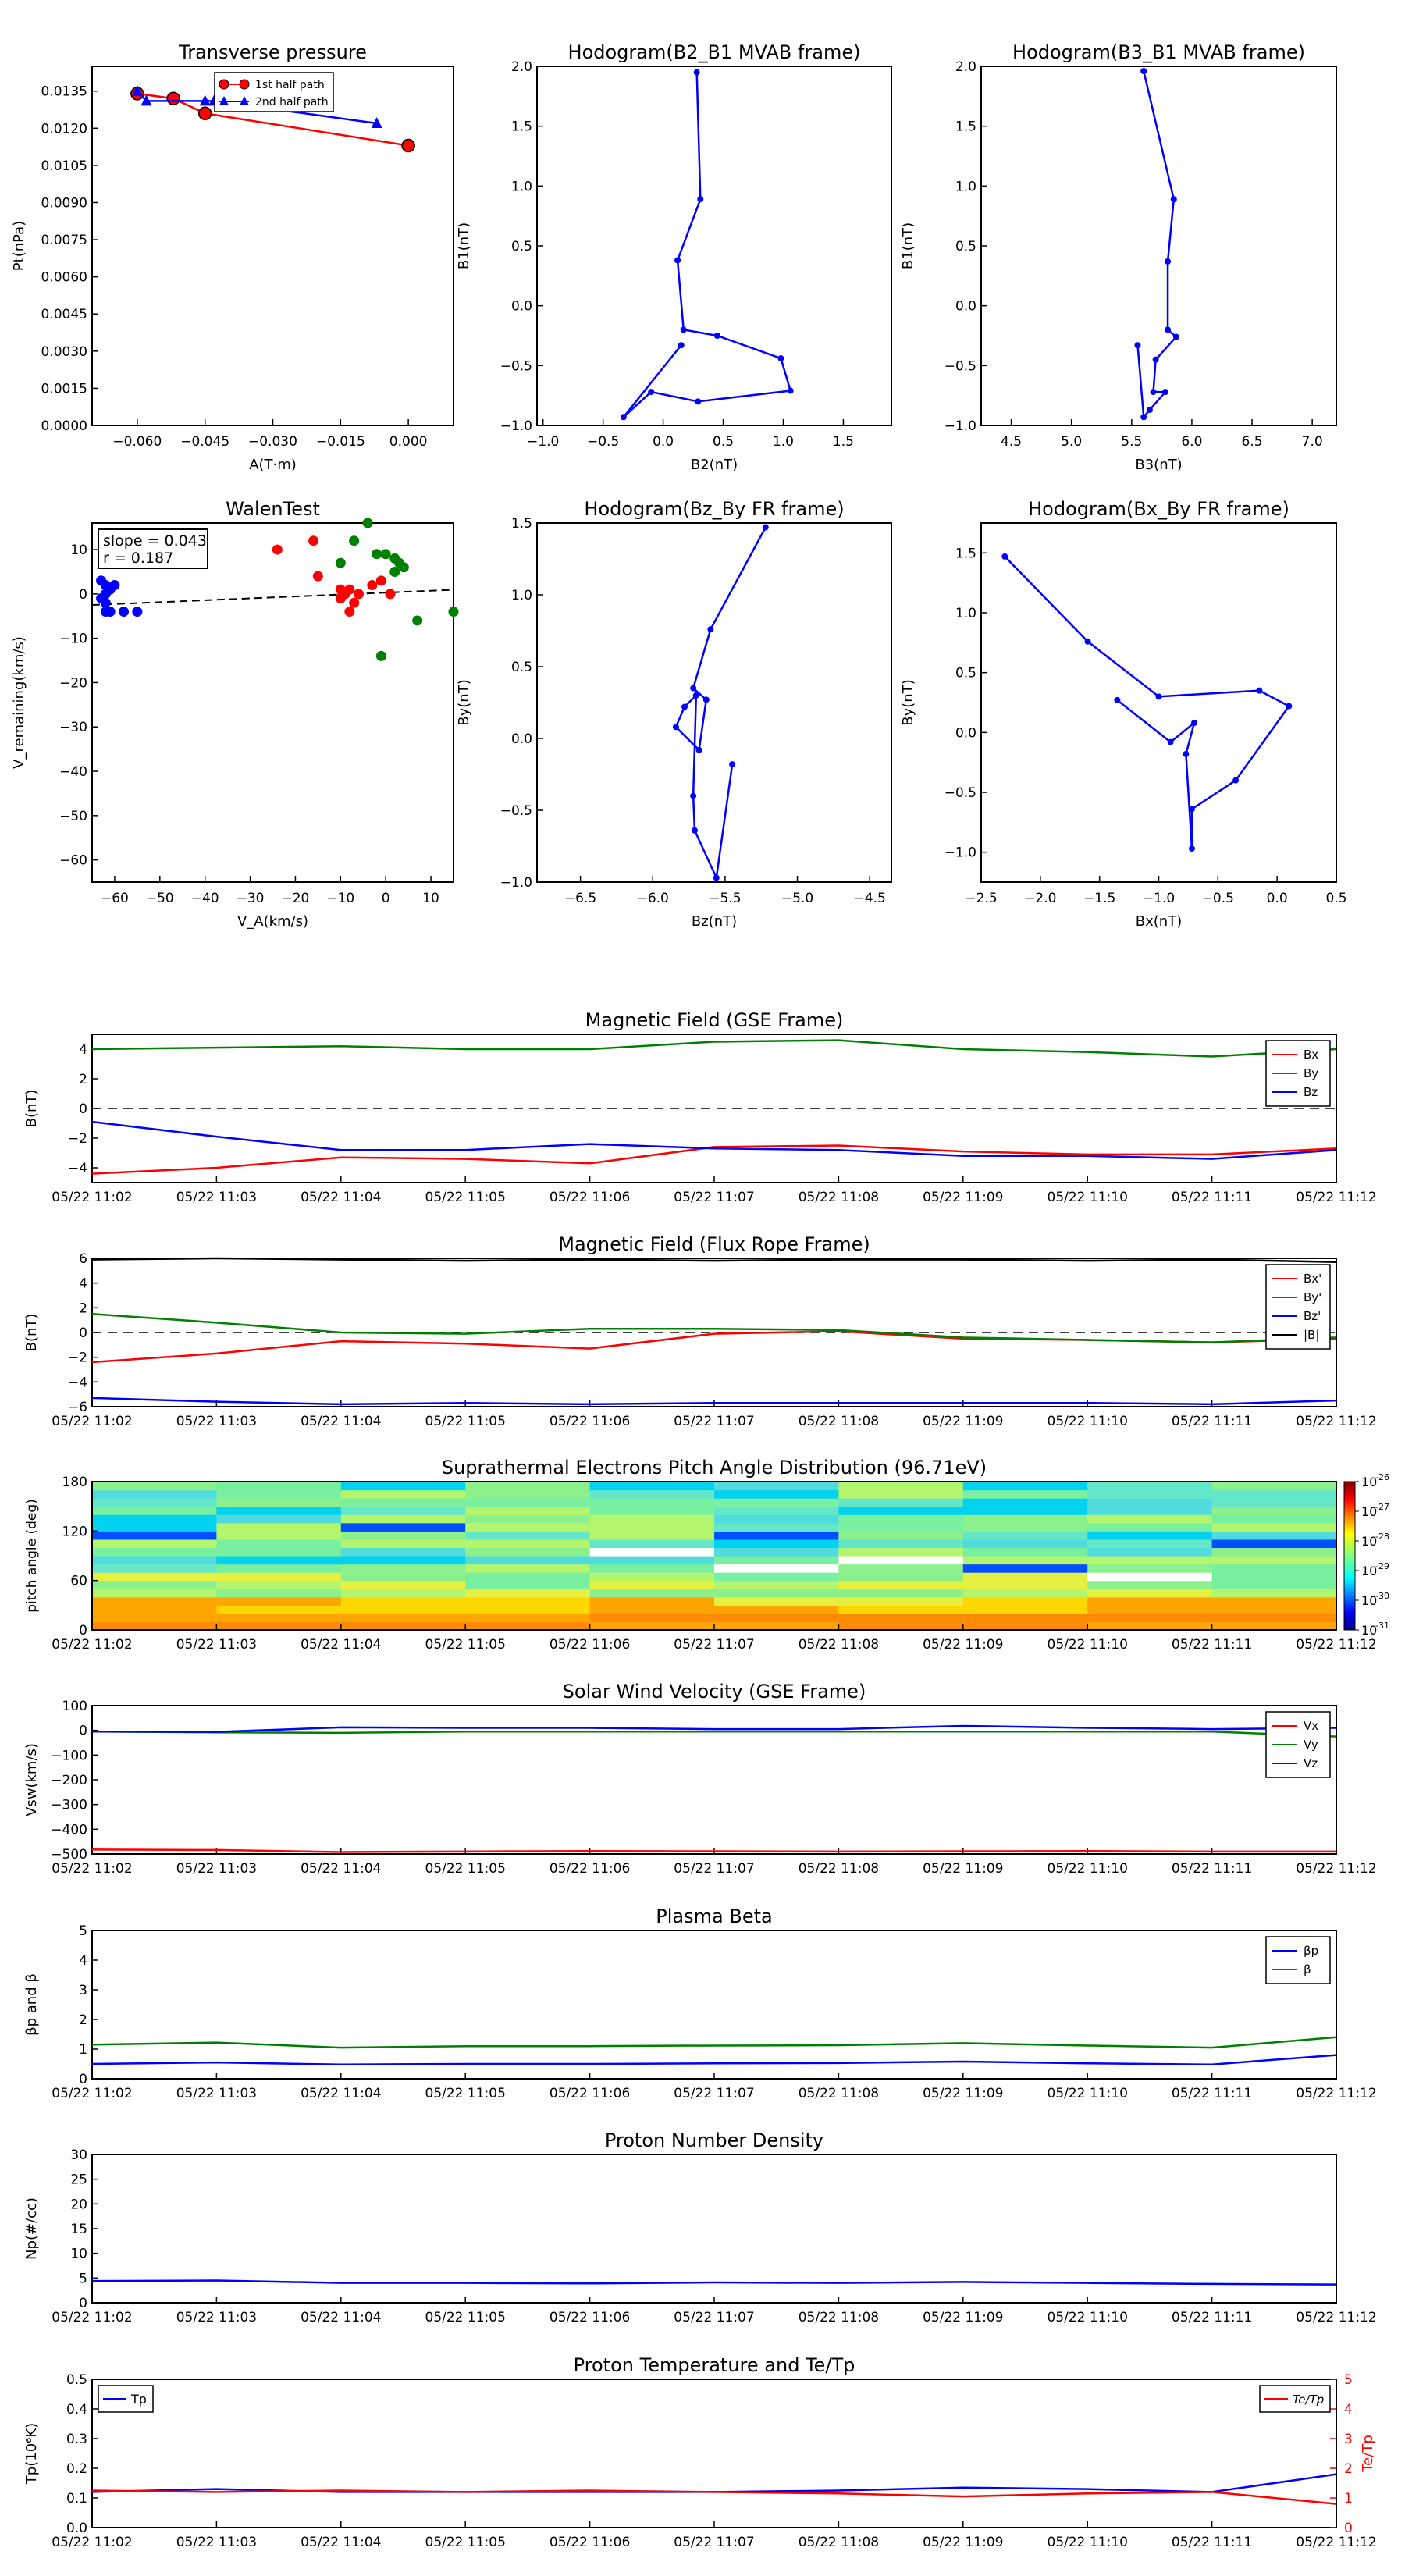 This screenshot has width=1405, height=2576. What do you see at coordinates (83, 1961) in the screenshot?
I see `y-tick-label: 4` at bounding box center [83, 1961].